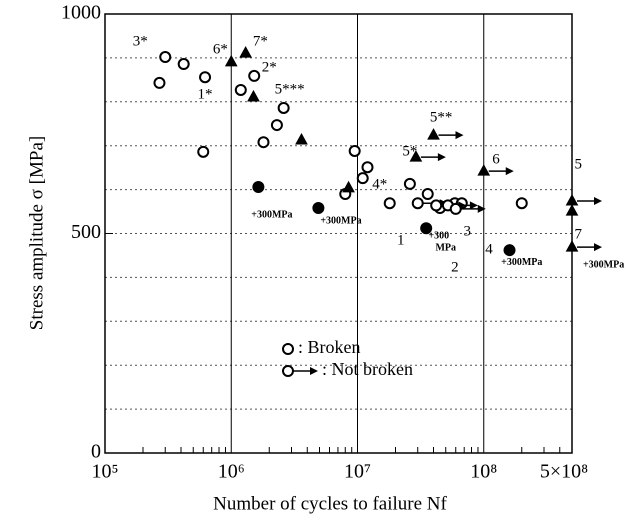  Describe the element at coordinates (401, 240) in the screenshot. I see `annotation: 1` at that location.